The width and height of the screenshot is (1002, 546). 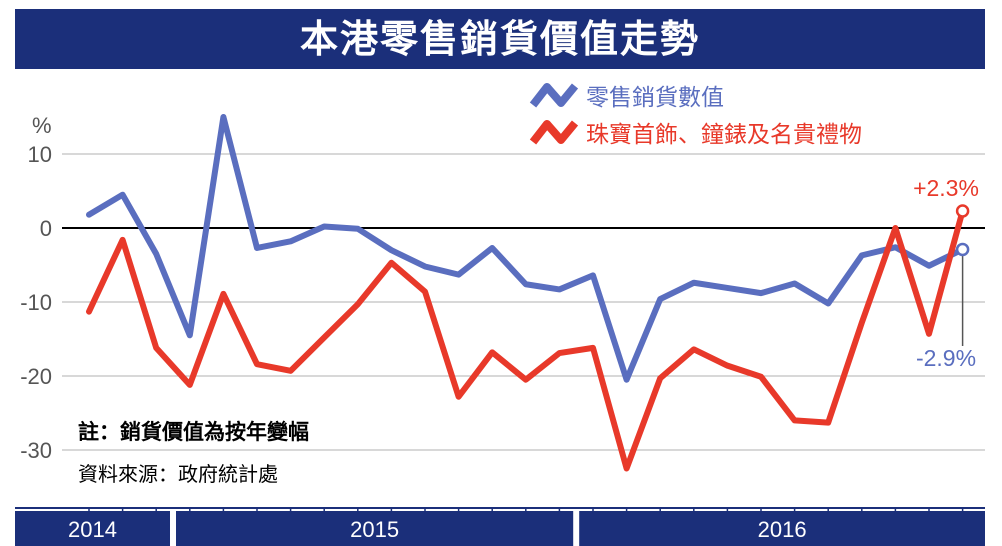 I want to click on year-label: 2016, so click(x=782, y=529).